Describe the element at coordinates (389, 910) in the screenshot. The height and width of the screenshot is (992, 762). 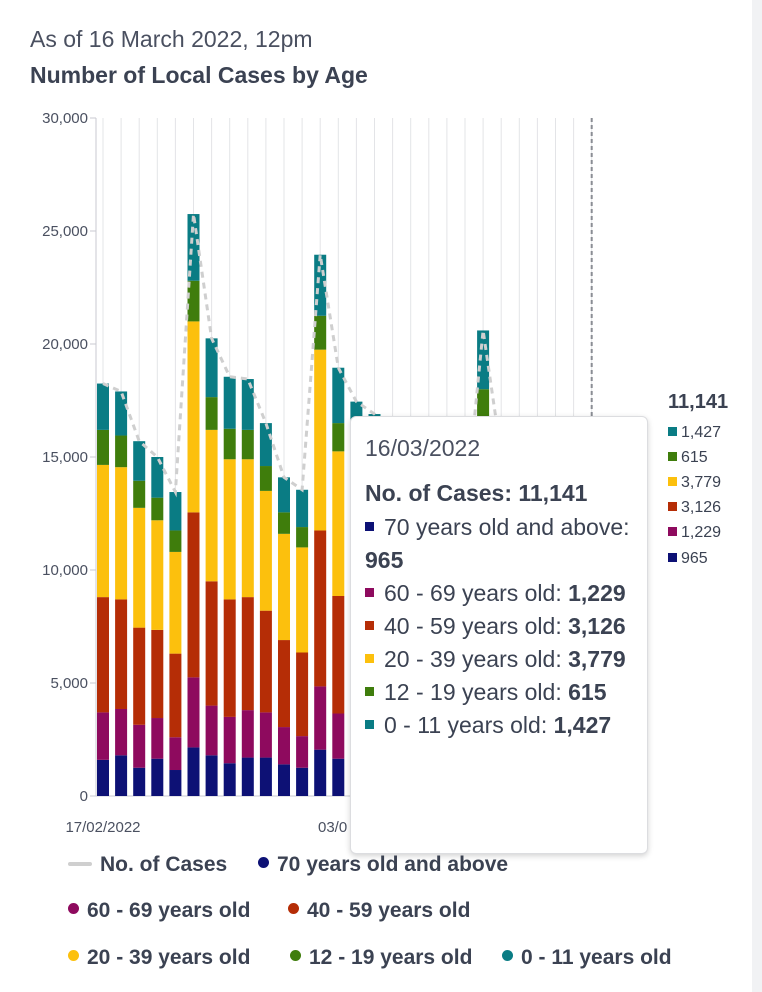
I see `legend-label: 40 - 59 years old` at that location.